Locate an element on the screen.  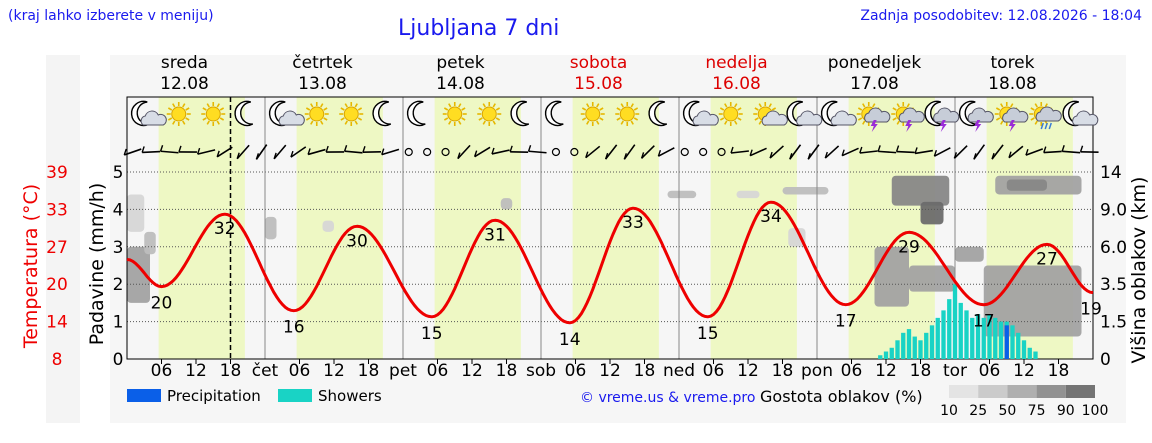
credit-link: © vreme.us & vreme.pro is located at coordinates (667, 398).